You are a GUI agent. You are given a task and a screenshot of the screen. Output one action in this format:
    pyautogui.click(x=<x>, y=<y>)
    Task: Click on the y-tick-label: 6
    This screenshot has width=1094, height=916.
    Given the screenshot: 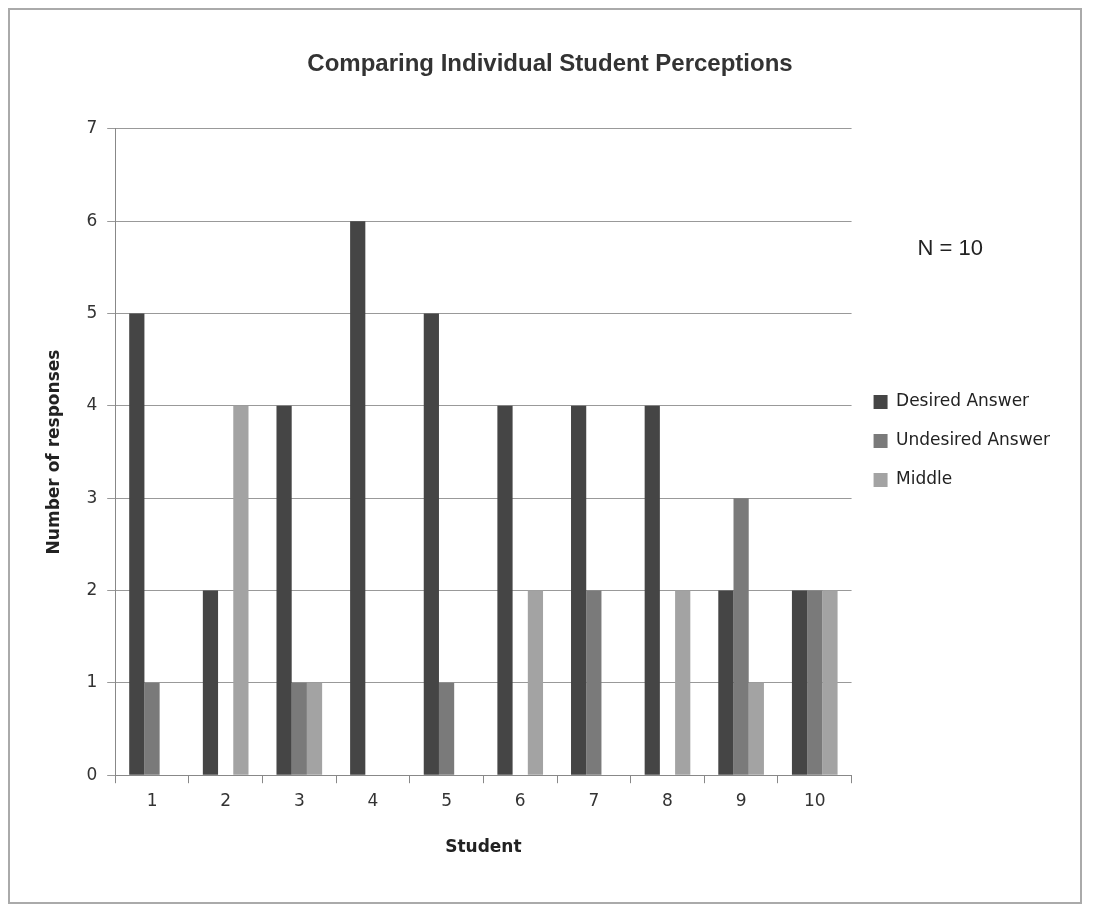 What is the action you would take?
    pyautogui.click(x=92, y=219)
    